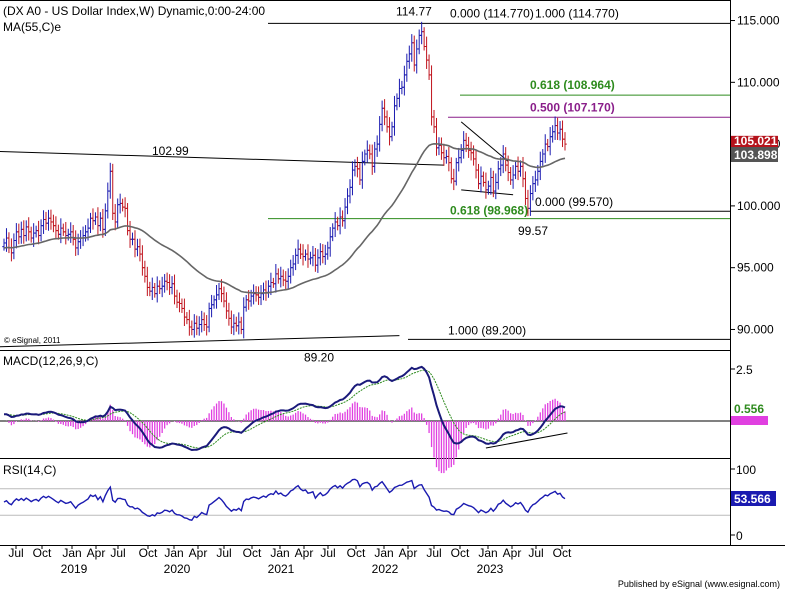 This screenshot has height=591, width=785. Describe the element at coordinates (492, 13) in the screenshot. I see `fib-label-0: 0.000 (114.770)` at that location.